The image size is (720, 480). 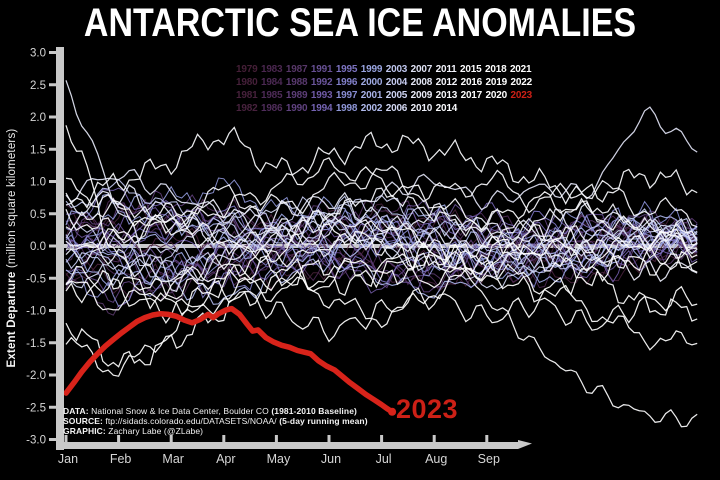 I want to click on x-tick-label: Jun, so click(x=331, y=459).